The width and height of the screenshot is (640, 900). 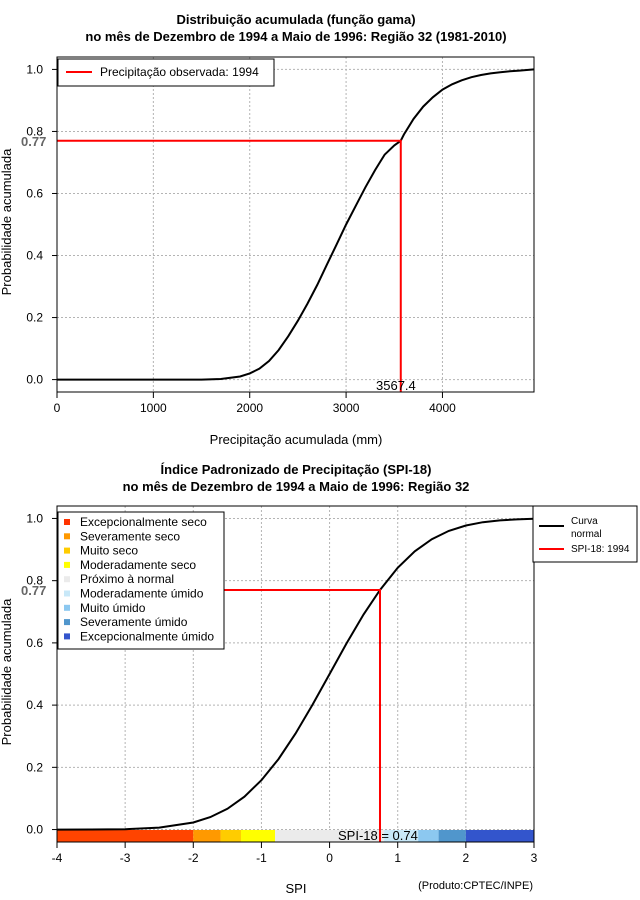 What do you see at coordinates (134, 622) in the screenshot?
I see `category-legend-label: Severamente úmido` at bounding box center [134, 622].